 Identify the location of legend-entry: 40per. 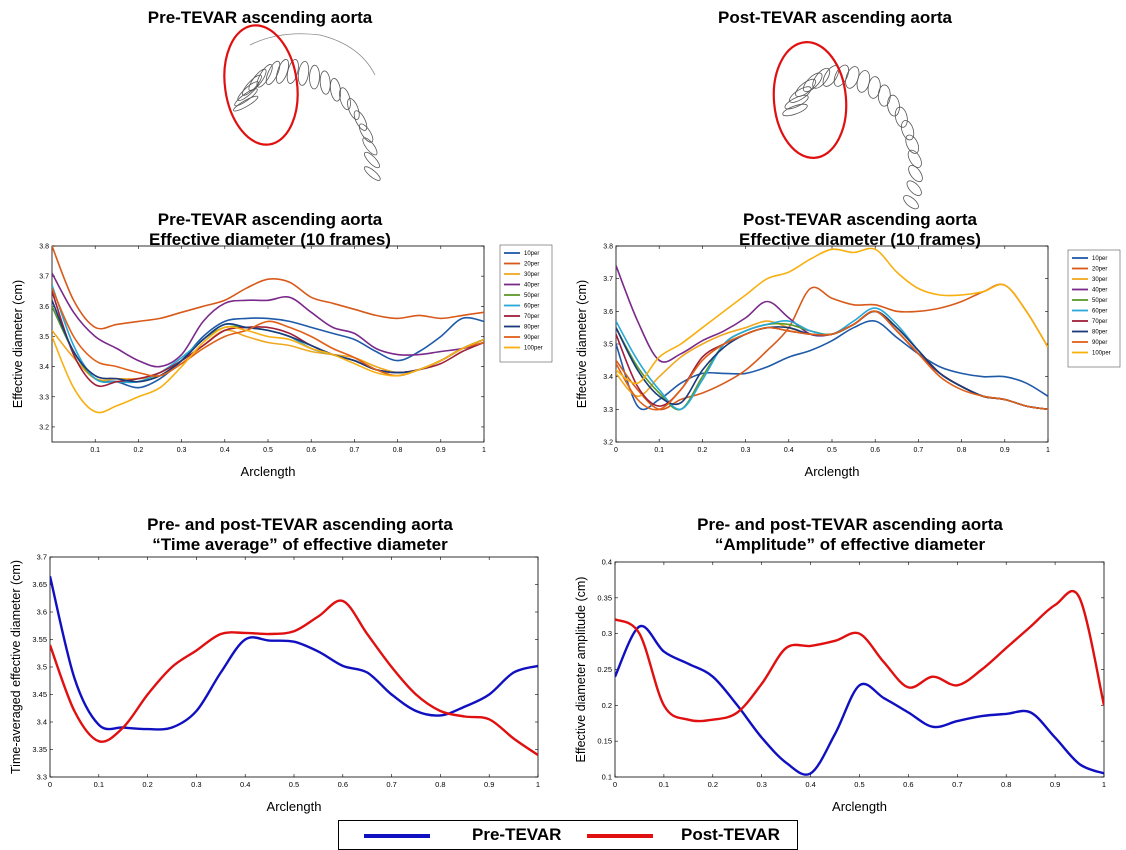
(531, 286).